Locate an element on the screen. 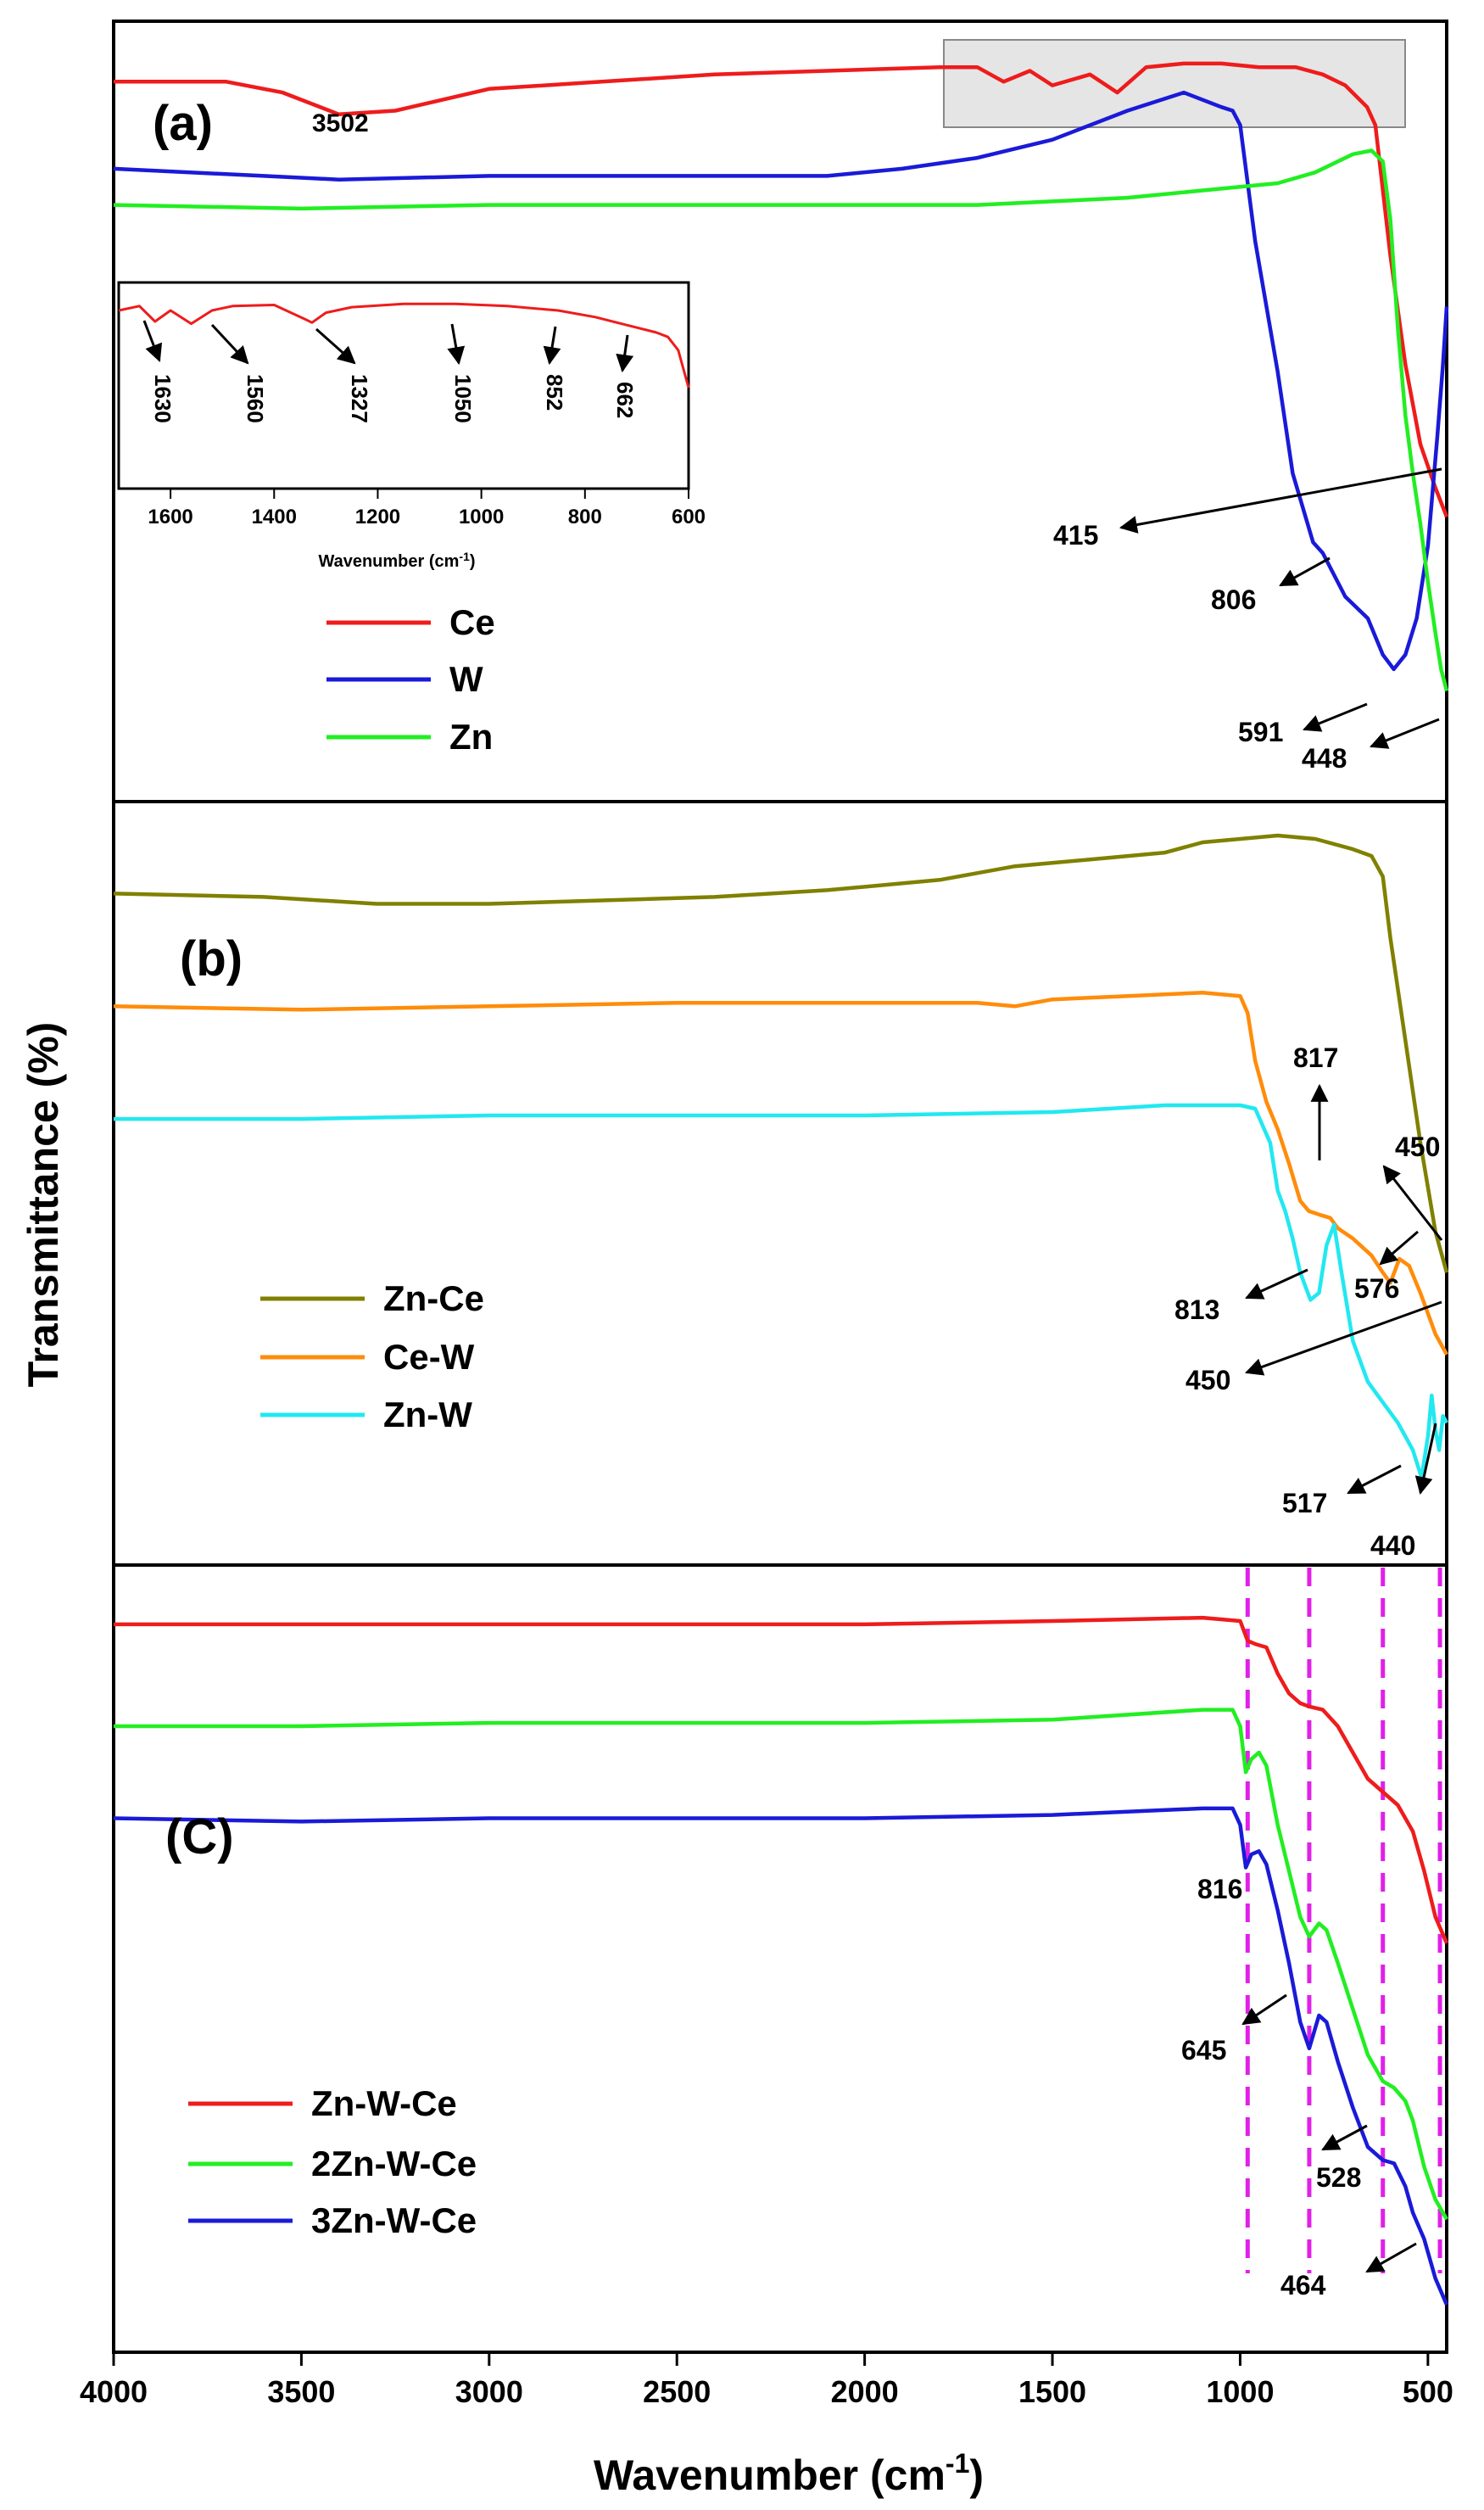  x-axis-label-superscript: -1 is located at coordinates (958, 2464).